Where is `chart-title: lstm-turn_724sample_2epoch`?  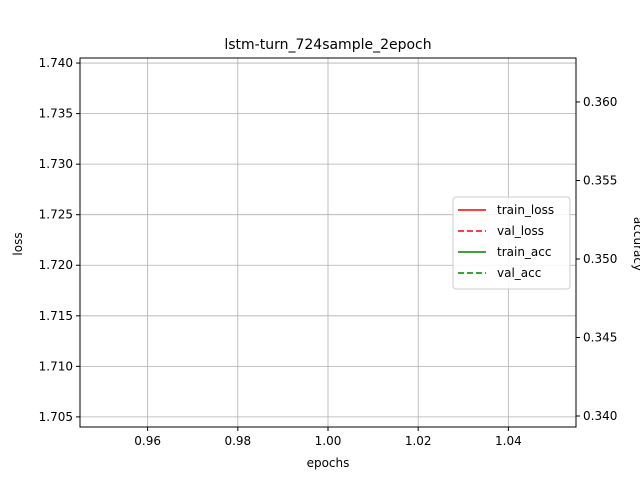 chart-title: lstm-turn_724sample_2epoch is located at coordinates (327, 45).